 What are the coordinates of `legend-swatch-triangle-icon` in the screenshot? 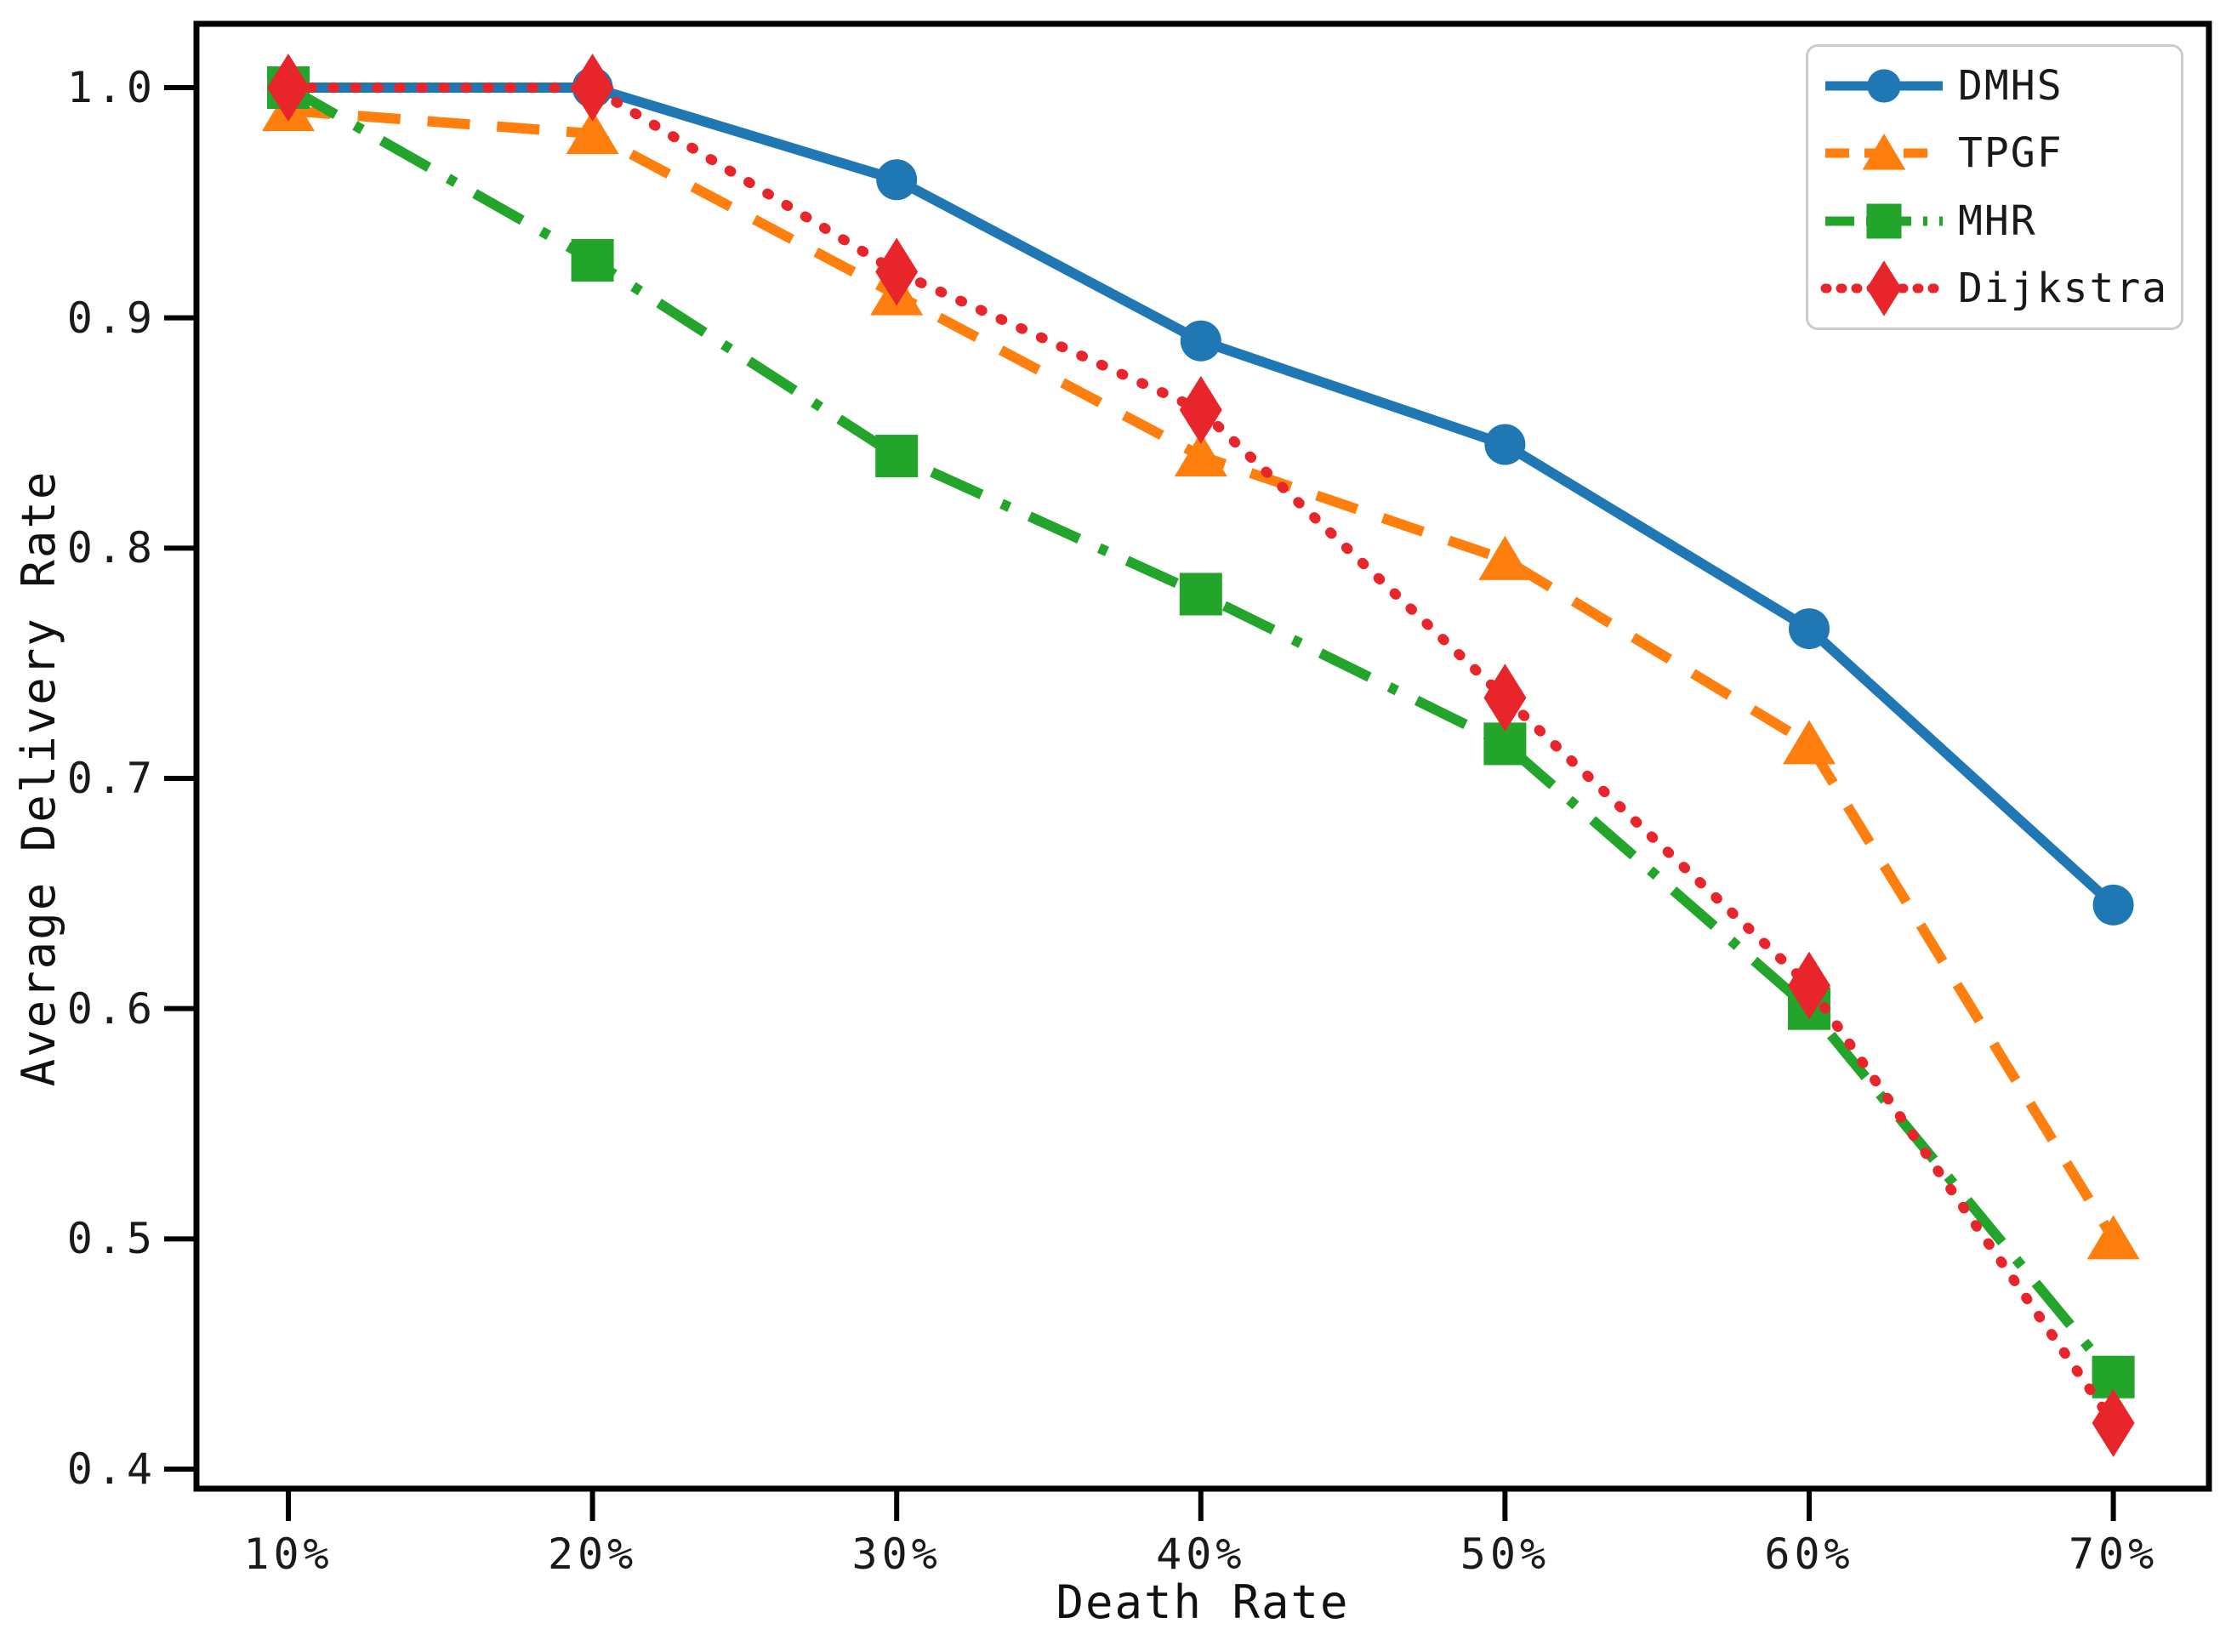 It's located at (1884, 152).